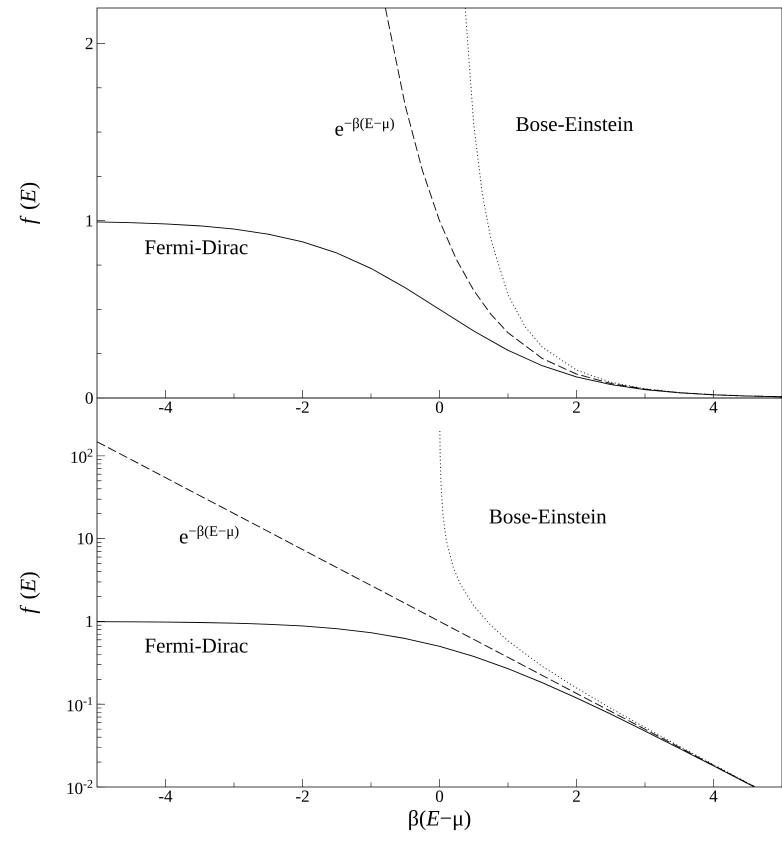  What do you see at coordinates (89, 44) in the screenshot?
I see `y-tick-label: 2` at bounding box center [89, 44].